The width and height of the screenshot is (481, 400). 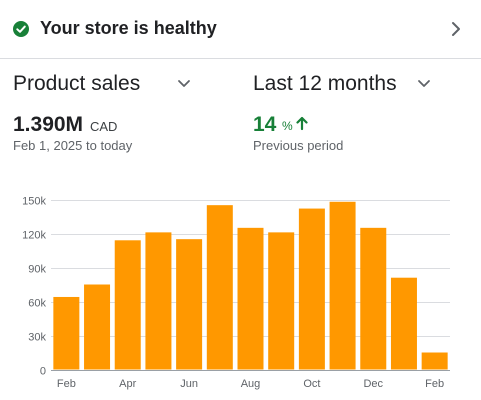 What do you see at coordinates (34, 236) in the screenshot?
I see `y-tick-label: 120k` at bounding box center [34, 236].